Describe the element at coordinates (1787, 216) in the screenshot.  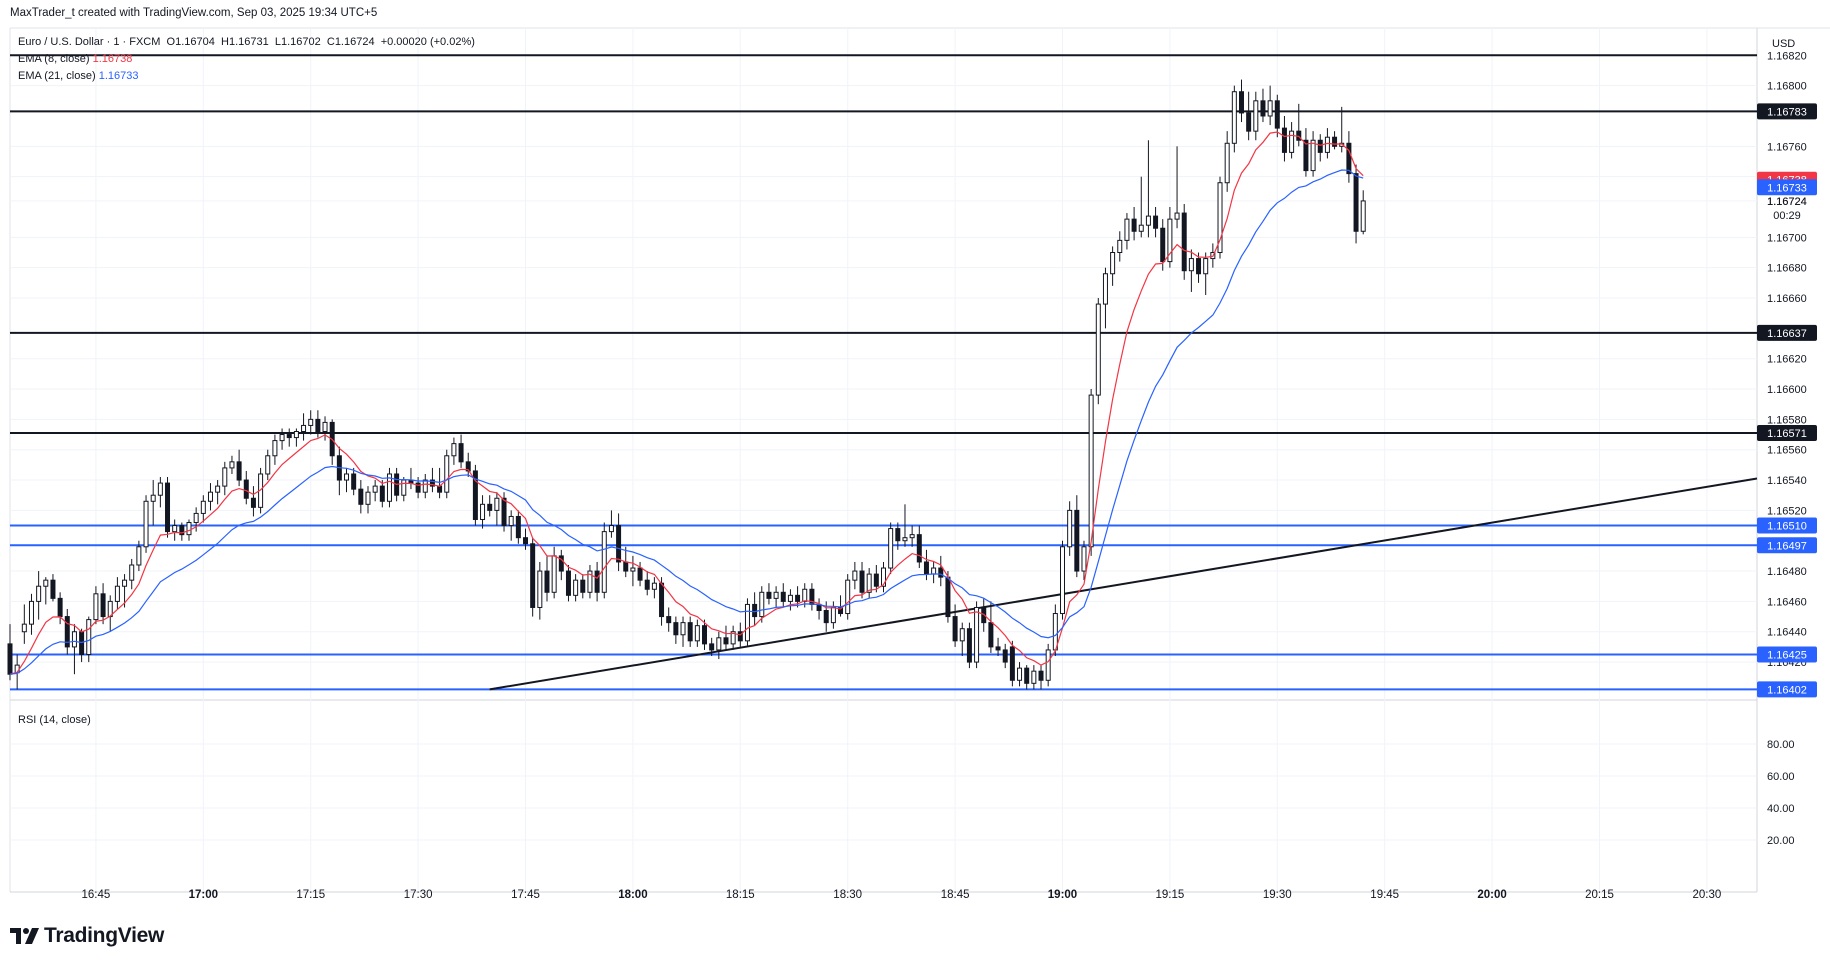
I see `candle-countdown: 00:29` at that location.